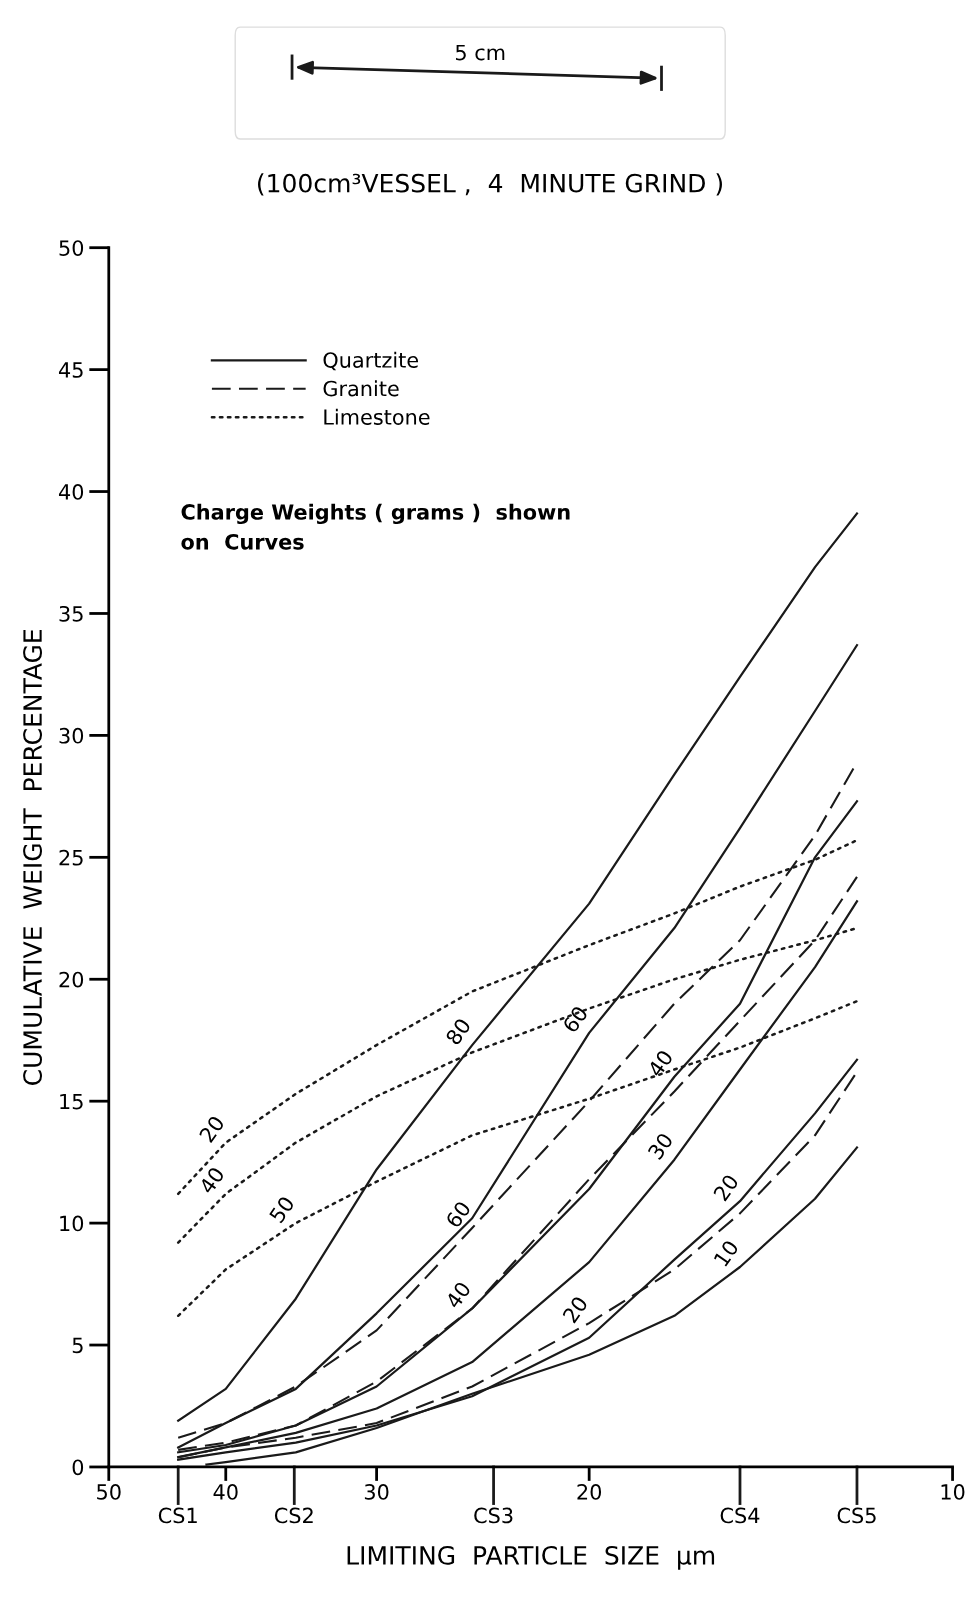  Describe the element at coordinates (71, 492) in the screenshot. I see `y-tick-label: 40` at that location.